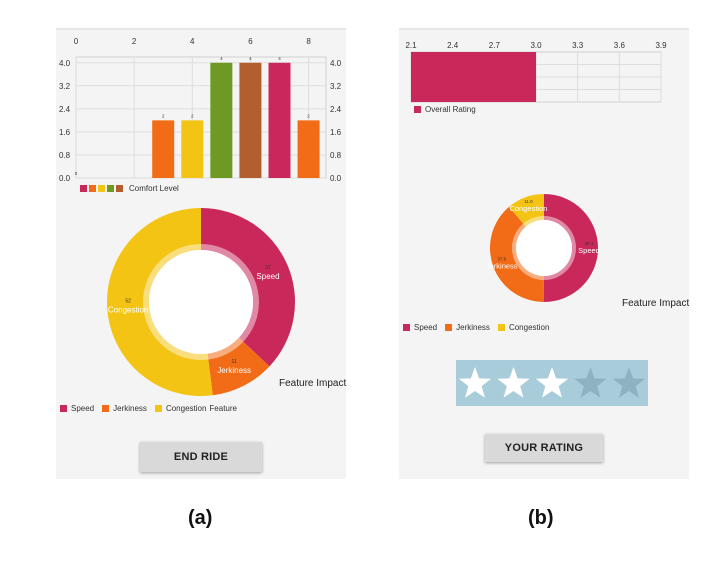 This screenshot has height=568, width=720. Describe the element at coordinates (450, 109) in the screenshot. I see `overall-rating-legend-label: Overall Rating` at that location.